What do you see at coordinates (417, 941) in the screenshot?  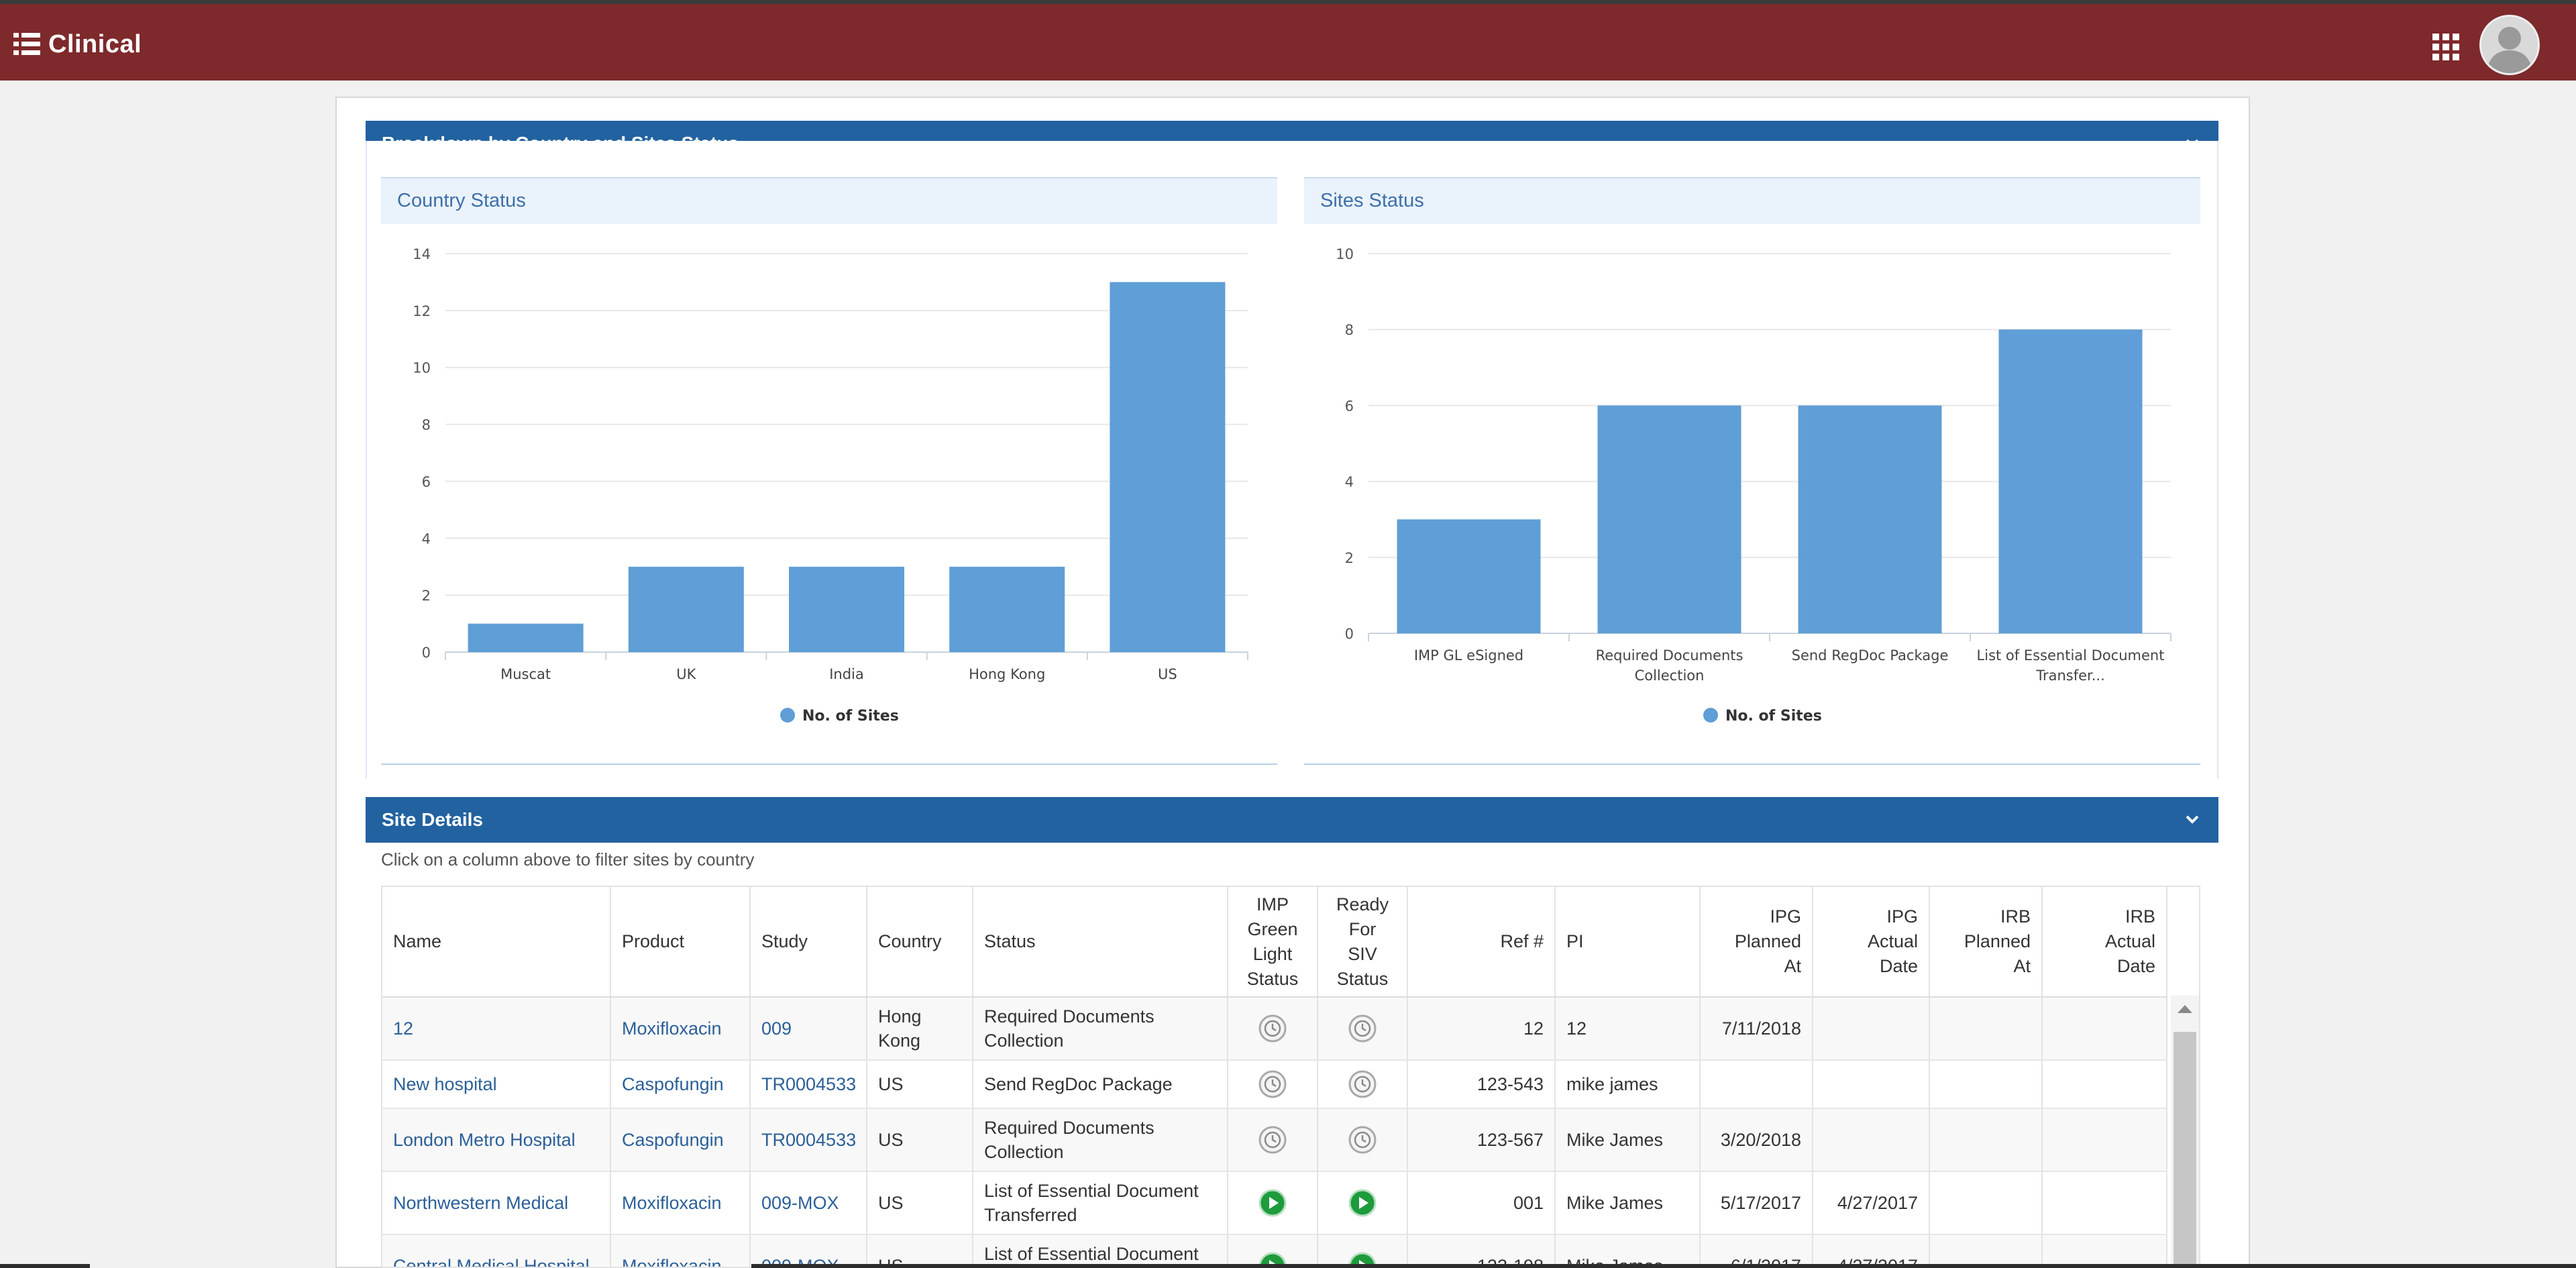 I see `column-header-label: Name` at bounding box center [417, 941].